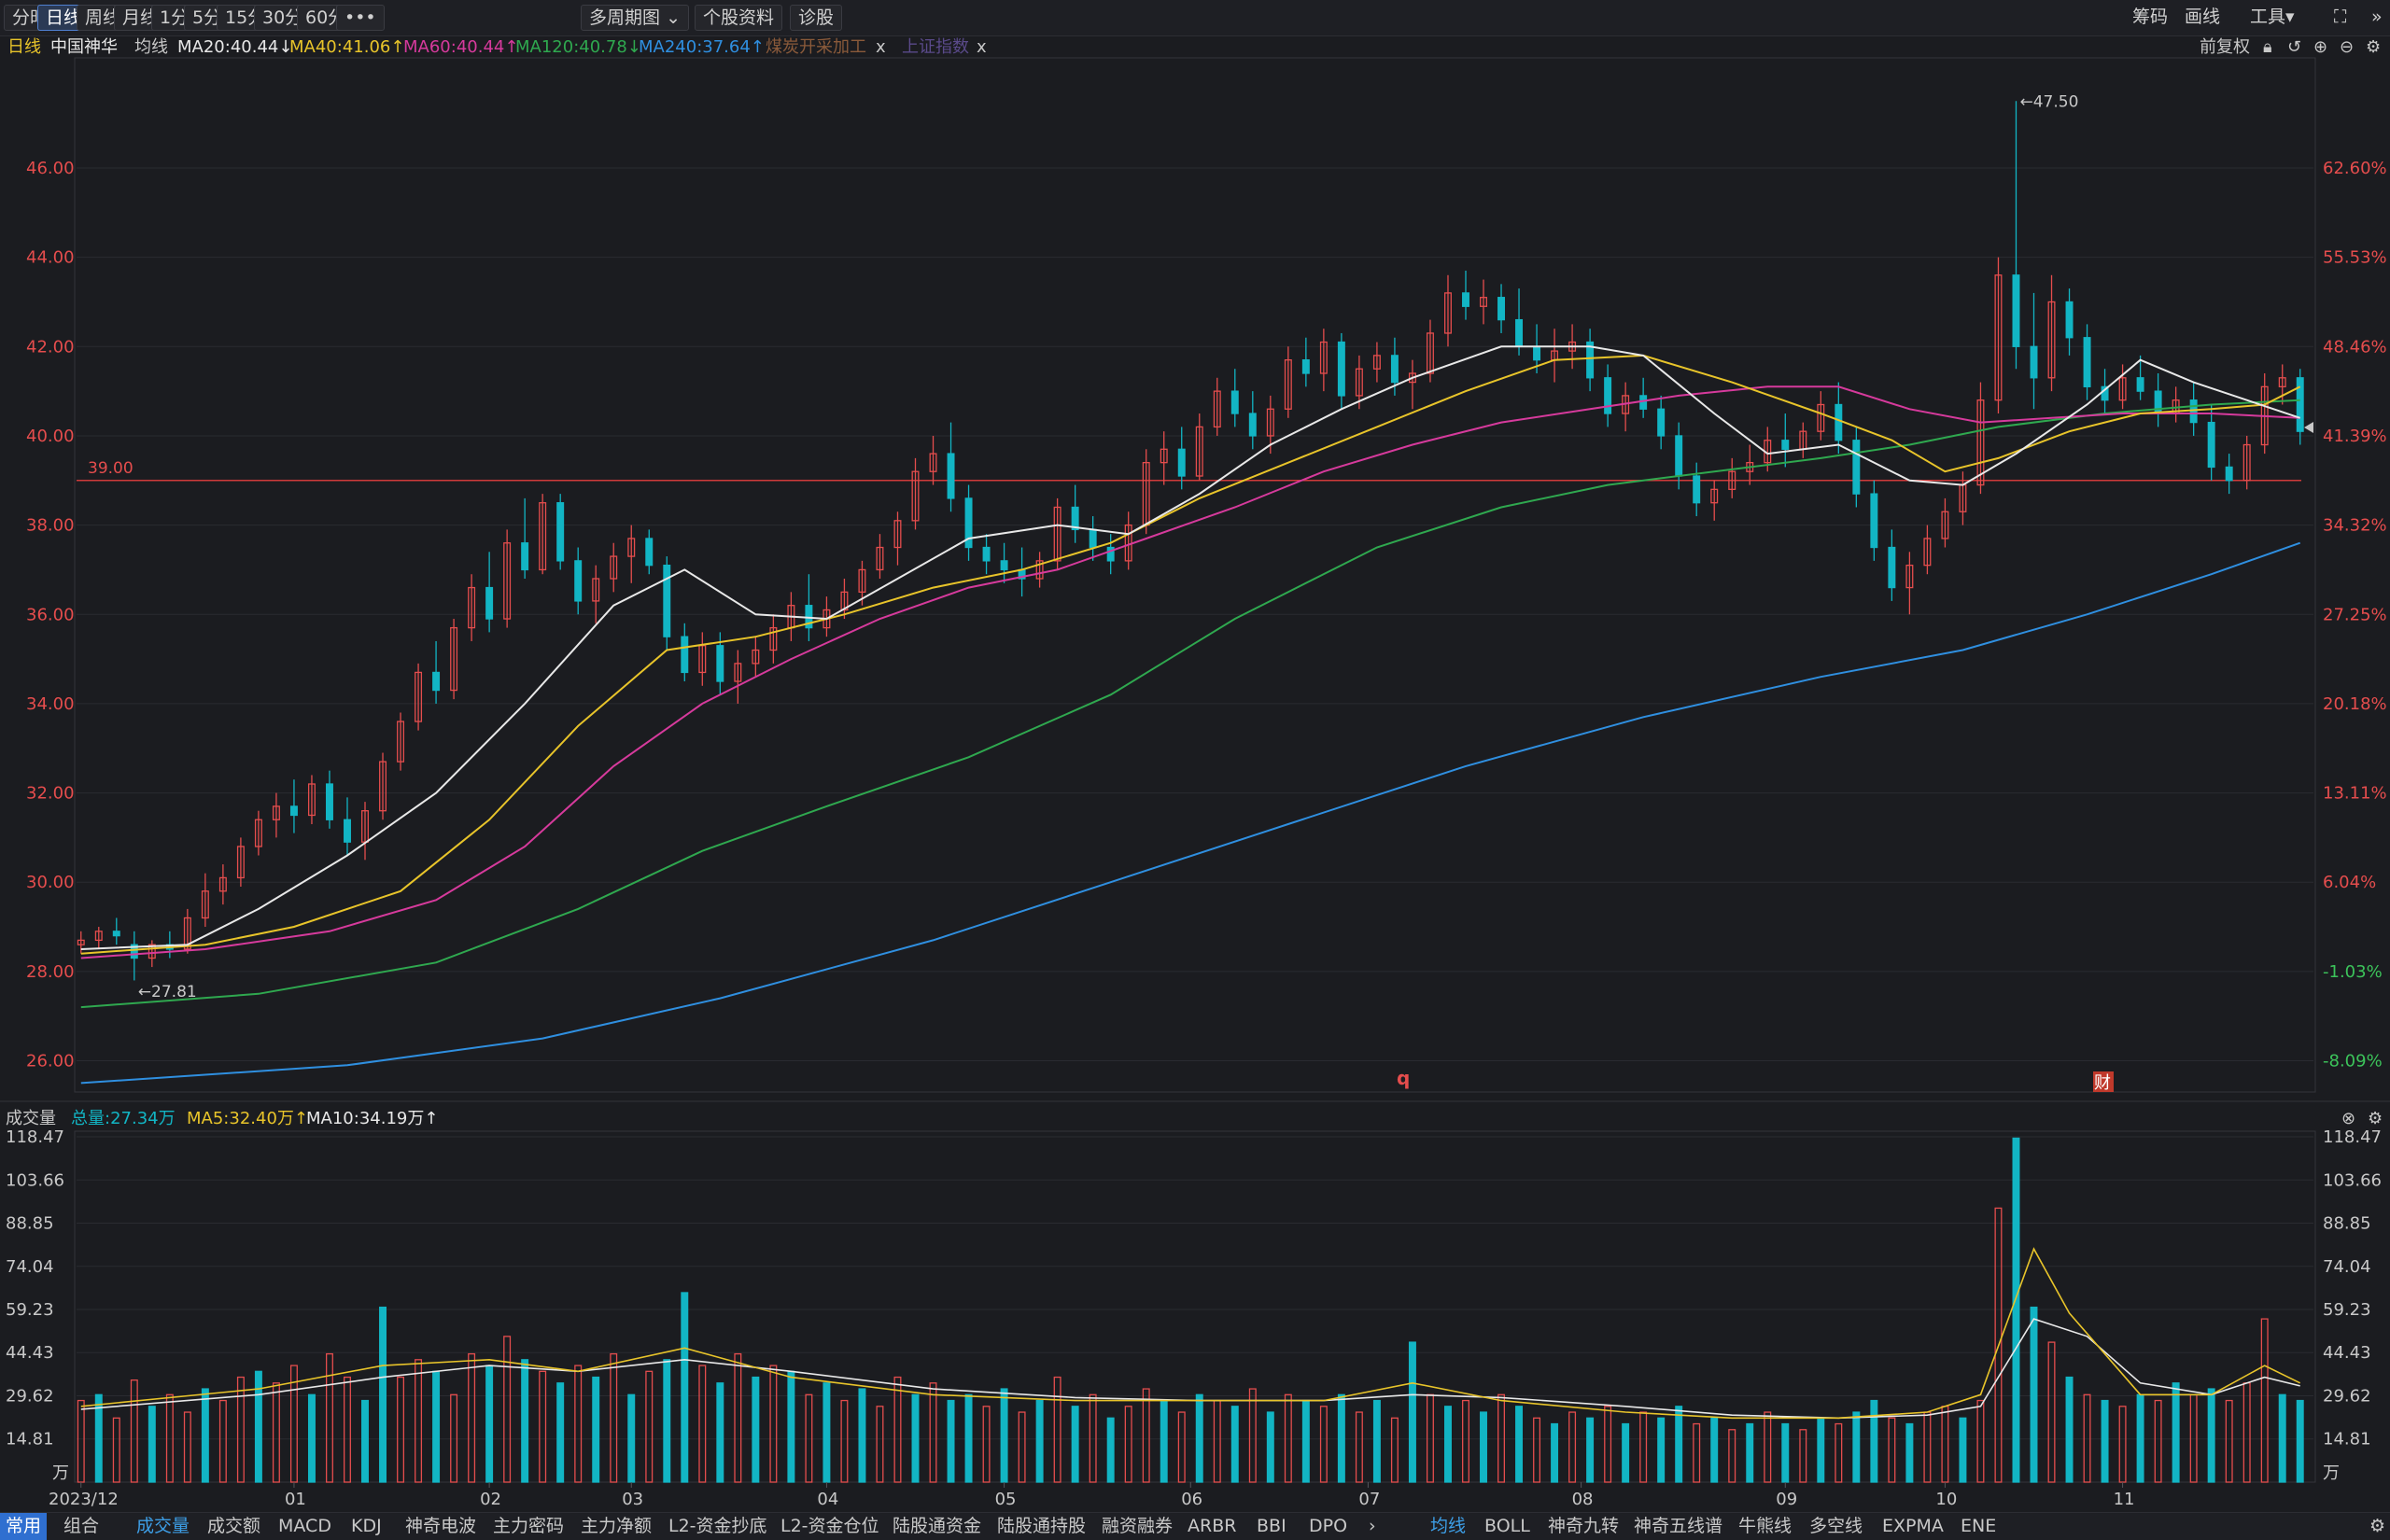  What do you see at coordinates (529, 1526) in the screenshot?
I see `indicator-tab: 主力密码` at bounding box center [529, 1526].